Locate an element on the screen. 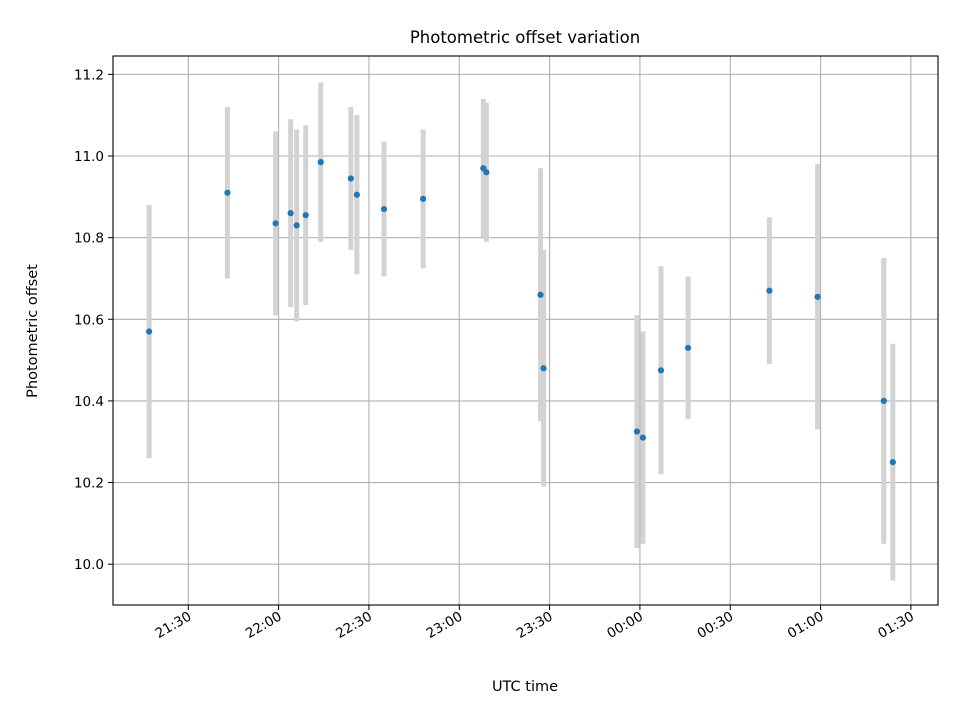 Image resolution: width=960 pixels, height=720 pixels. y-tick-label: 10.2 is located at coordinates (89, 484).